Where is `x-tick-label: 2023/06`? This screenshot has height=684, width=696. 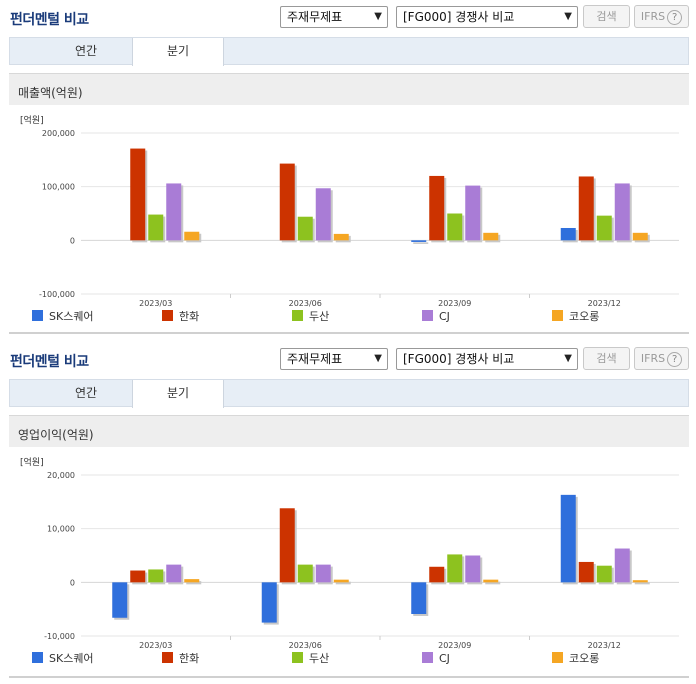
x-tick-label: 2023/06 is located at coordinates (305, 645).